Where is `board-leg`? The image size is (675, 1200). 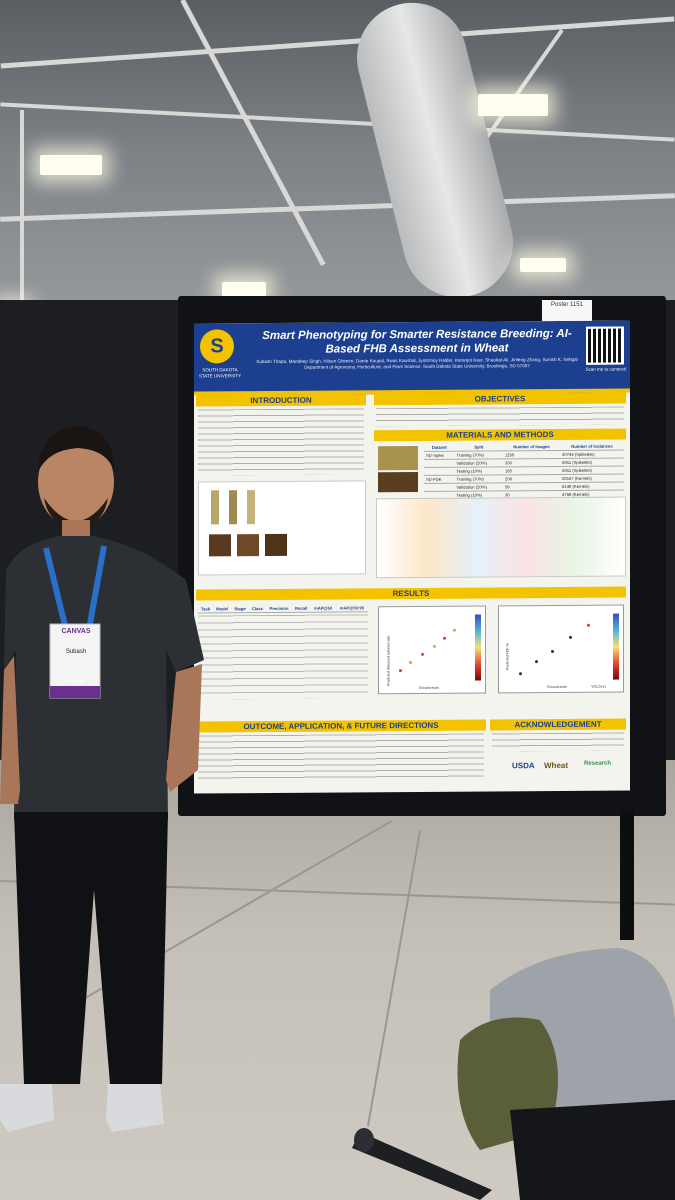
board-leg is located at coordinates (627, 875).